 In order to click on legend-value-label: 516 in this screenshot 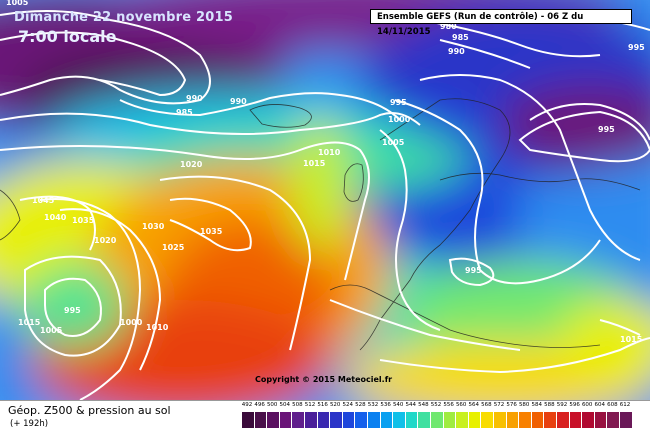, I will do `click(322, 405)`.